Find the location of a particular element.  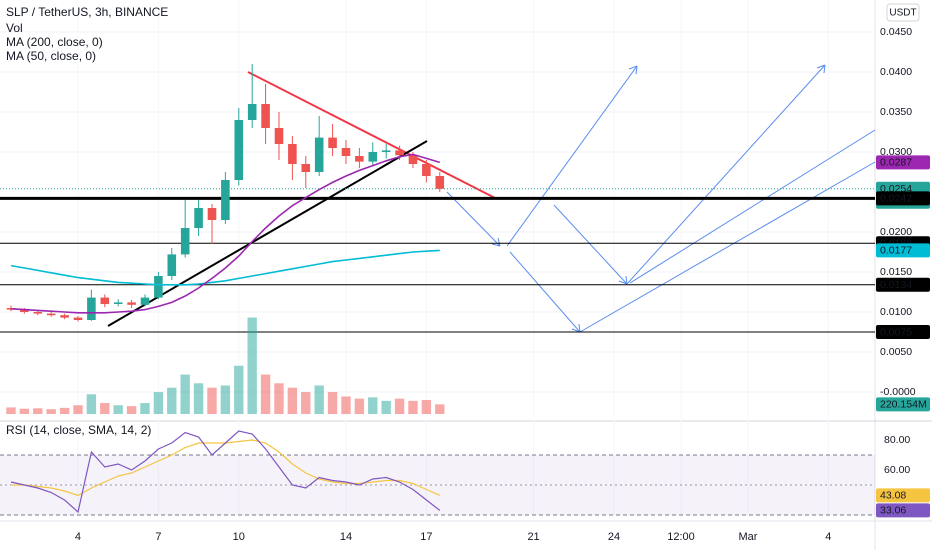

x-tick-label: 10 is located at coordinates (239, 537).